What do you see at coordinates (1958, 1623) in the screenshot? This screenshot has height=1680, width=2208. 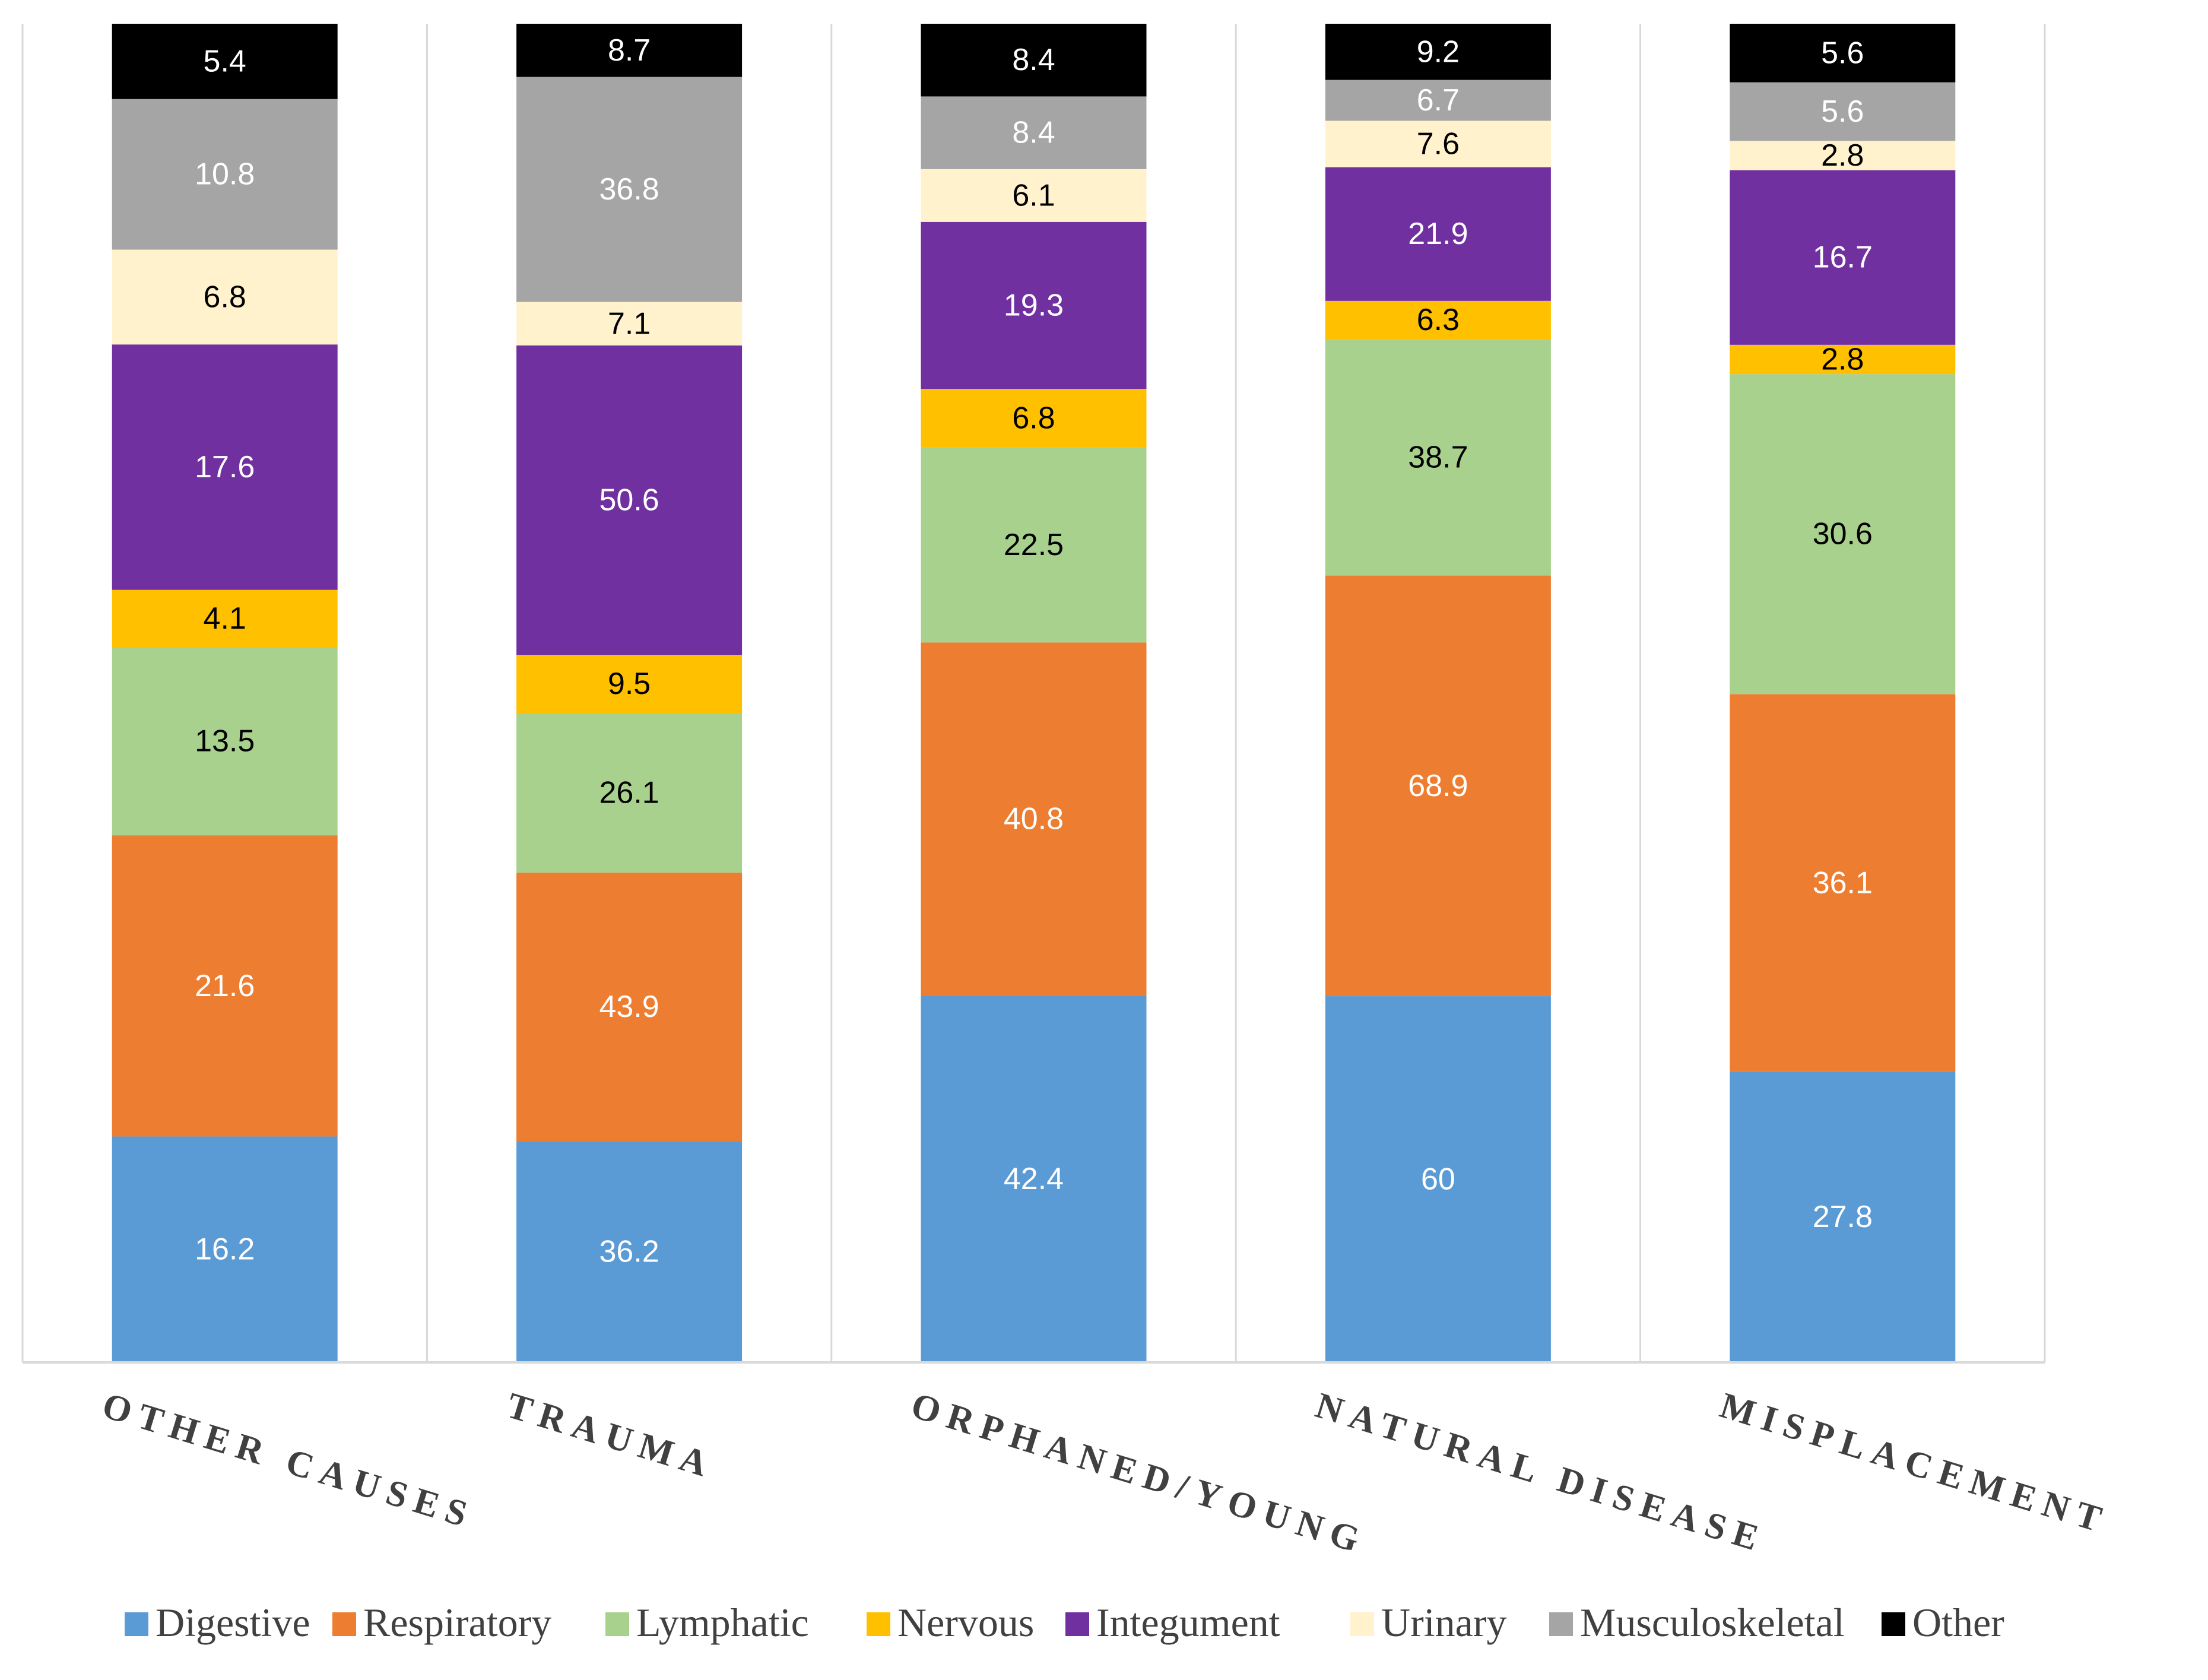 I see `legend-label: Other` at bounding box center [1958, 1623].